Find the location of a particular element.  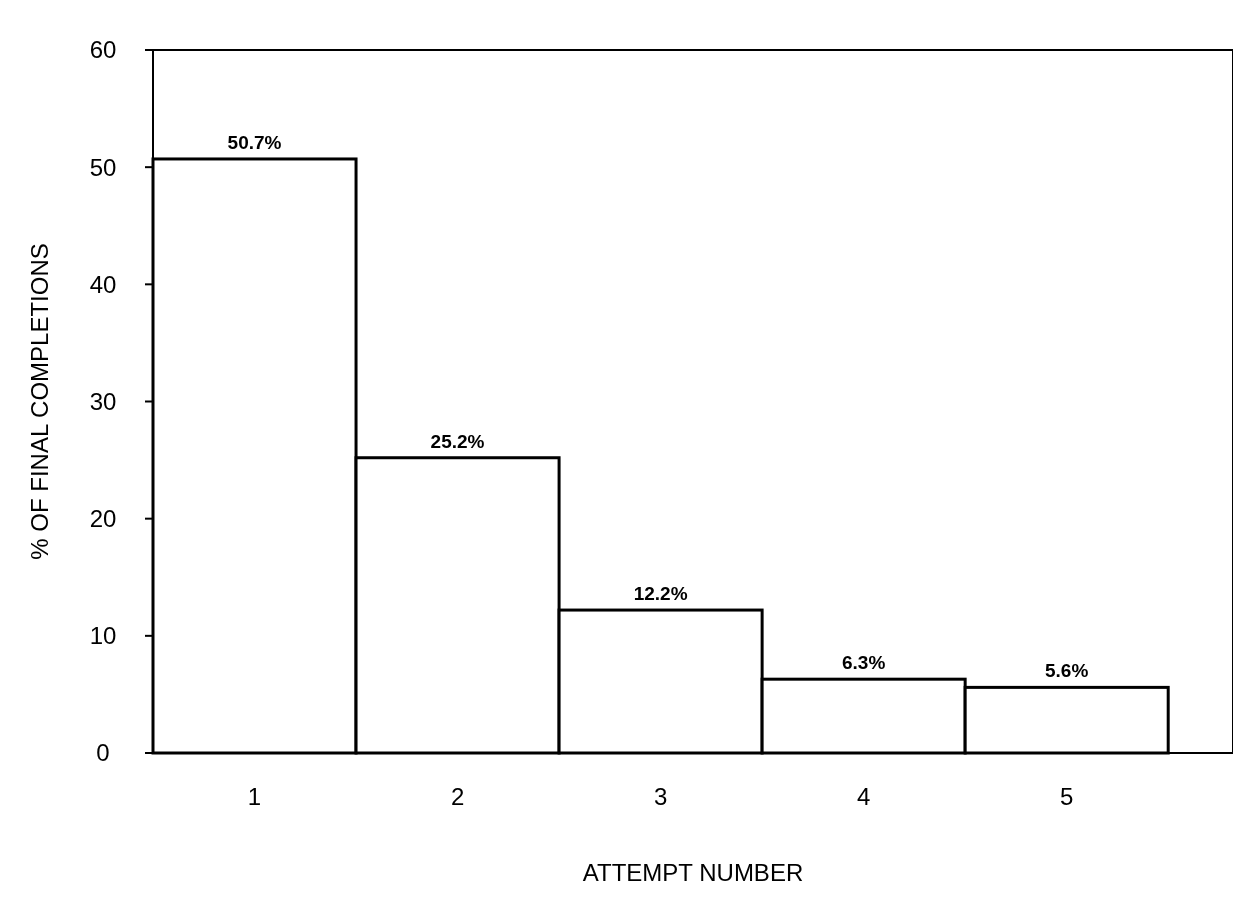

y-tick-label: 20 is located at coordinates (103, 519).